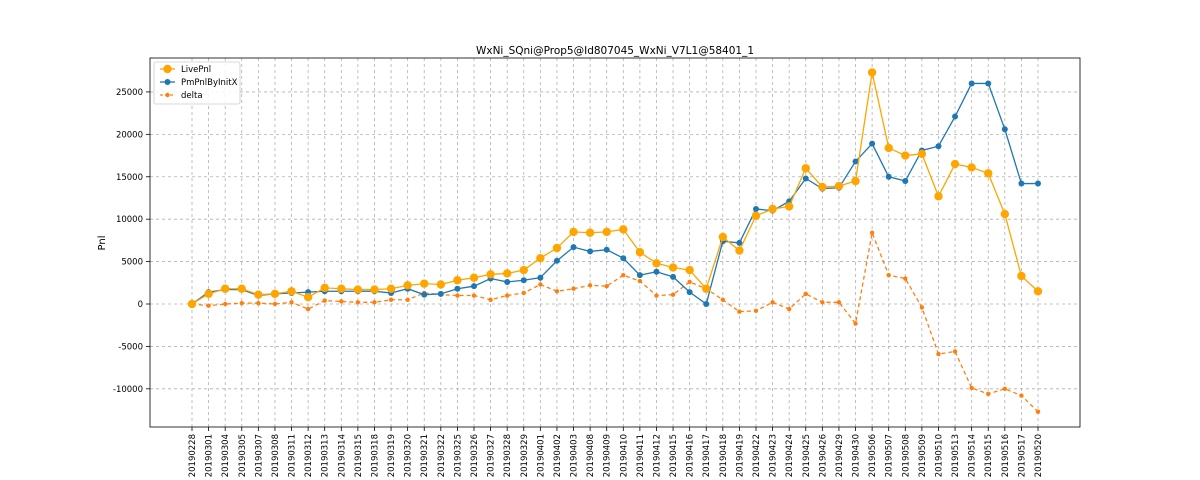 The width and height of the screenshot is (1200, 480). What do you see at coordinates (906, 455) in the screenshot?
I see `x-tick-label: 20190508` at bounding box center [906, 455].